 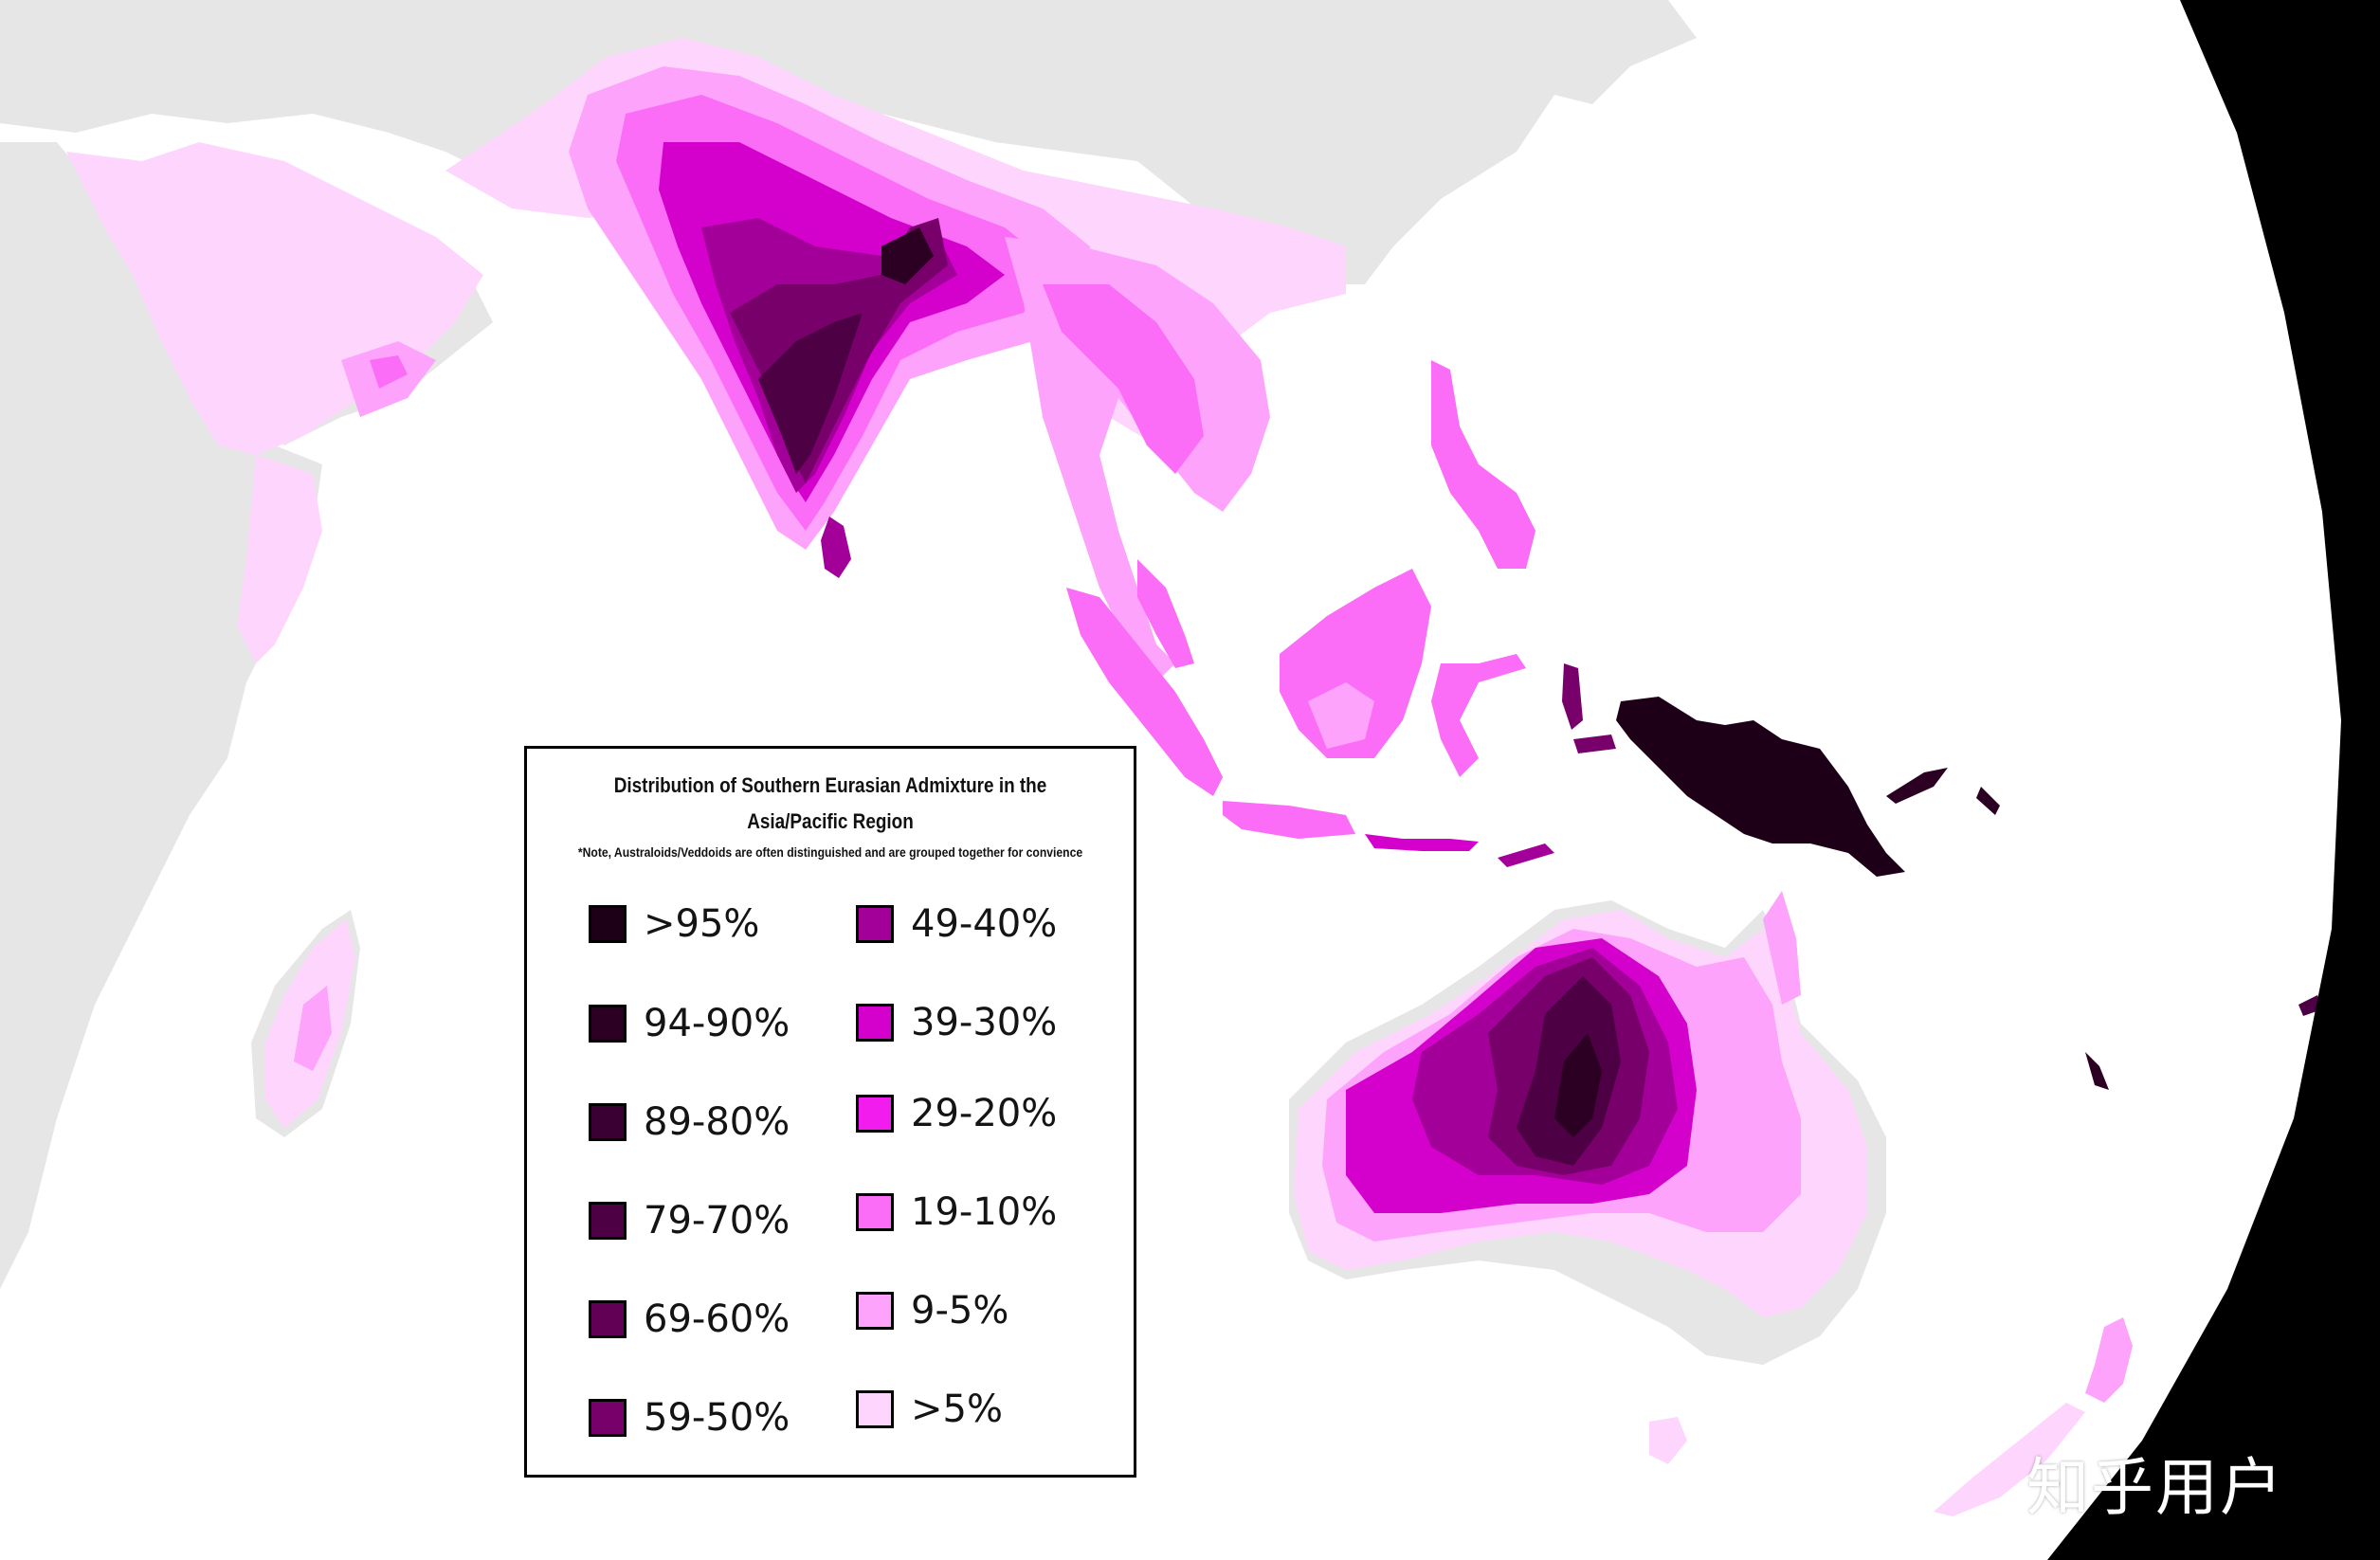 I want to click on legend-item: 69-60%, so click(x=689, y=1319).